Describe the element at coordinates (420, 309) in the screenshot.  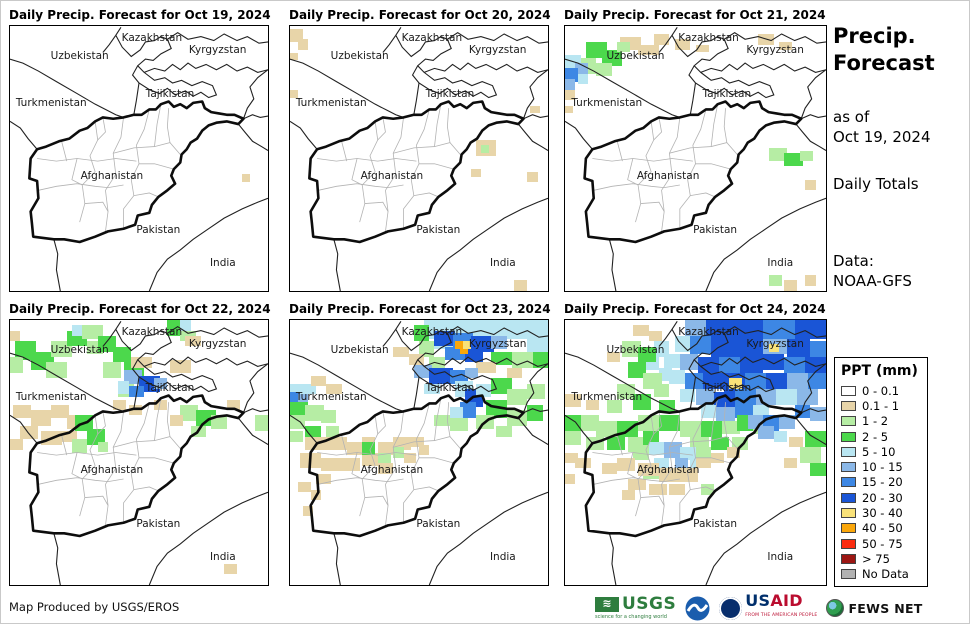
I see `panel-title: Daily Precip. Forecast for Oct 23, 2024` at that location.